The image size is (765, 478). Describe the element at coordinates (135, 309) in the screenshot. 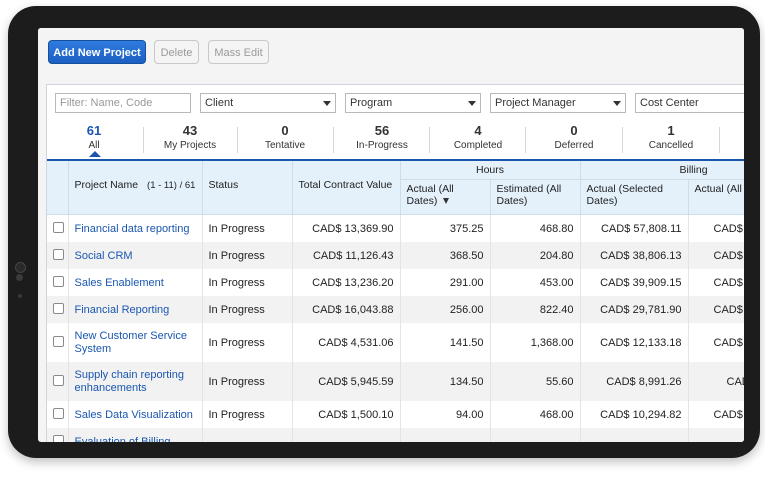

I see `project-name-link: Financial Reporting` at that location.